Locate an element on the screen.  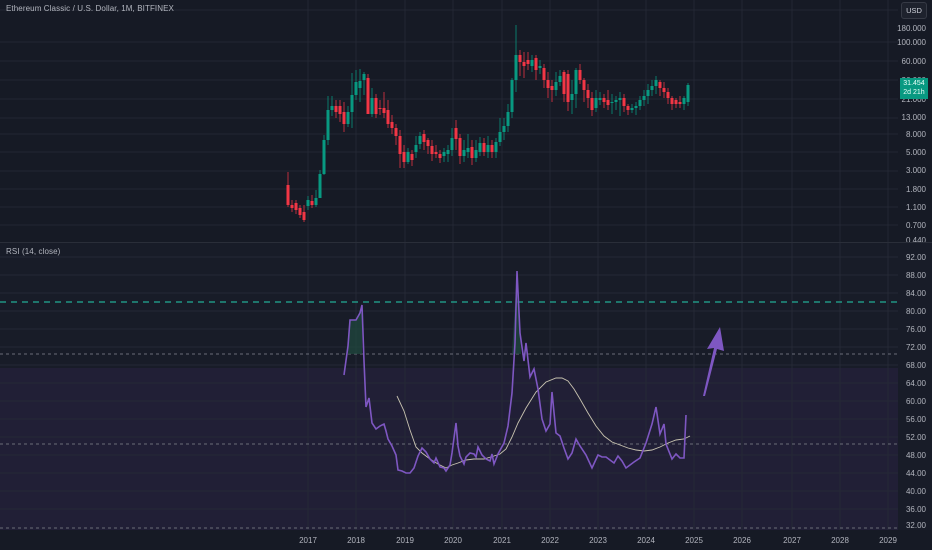
year-tick: 2023 is located at coordinates (598, 540).